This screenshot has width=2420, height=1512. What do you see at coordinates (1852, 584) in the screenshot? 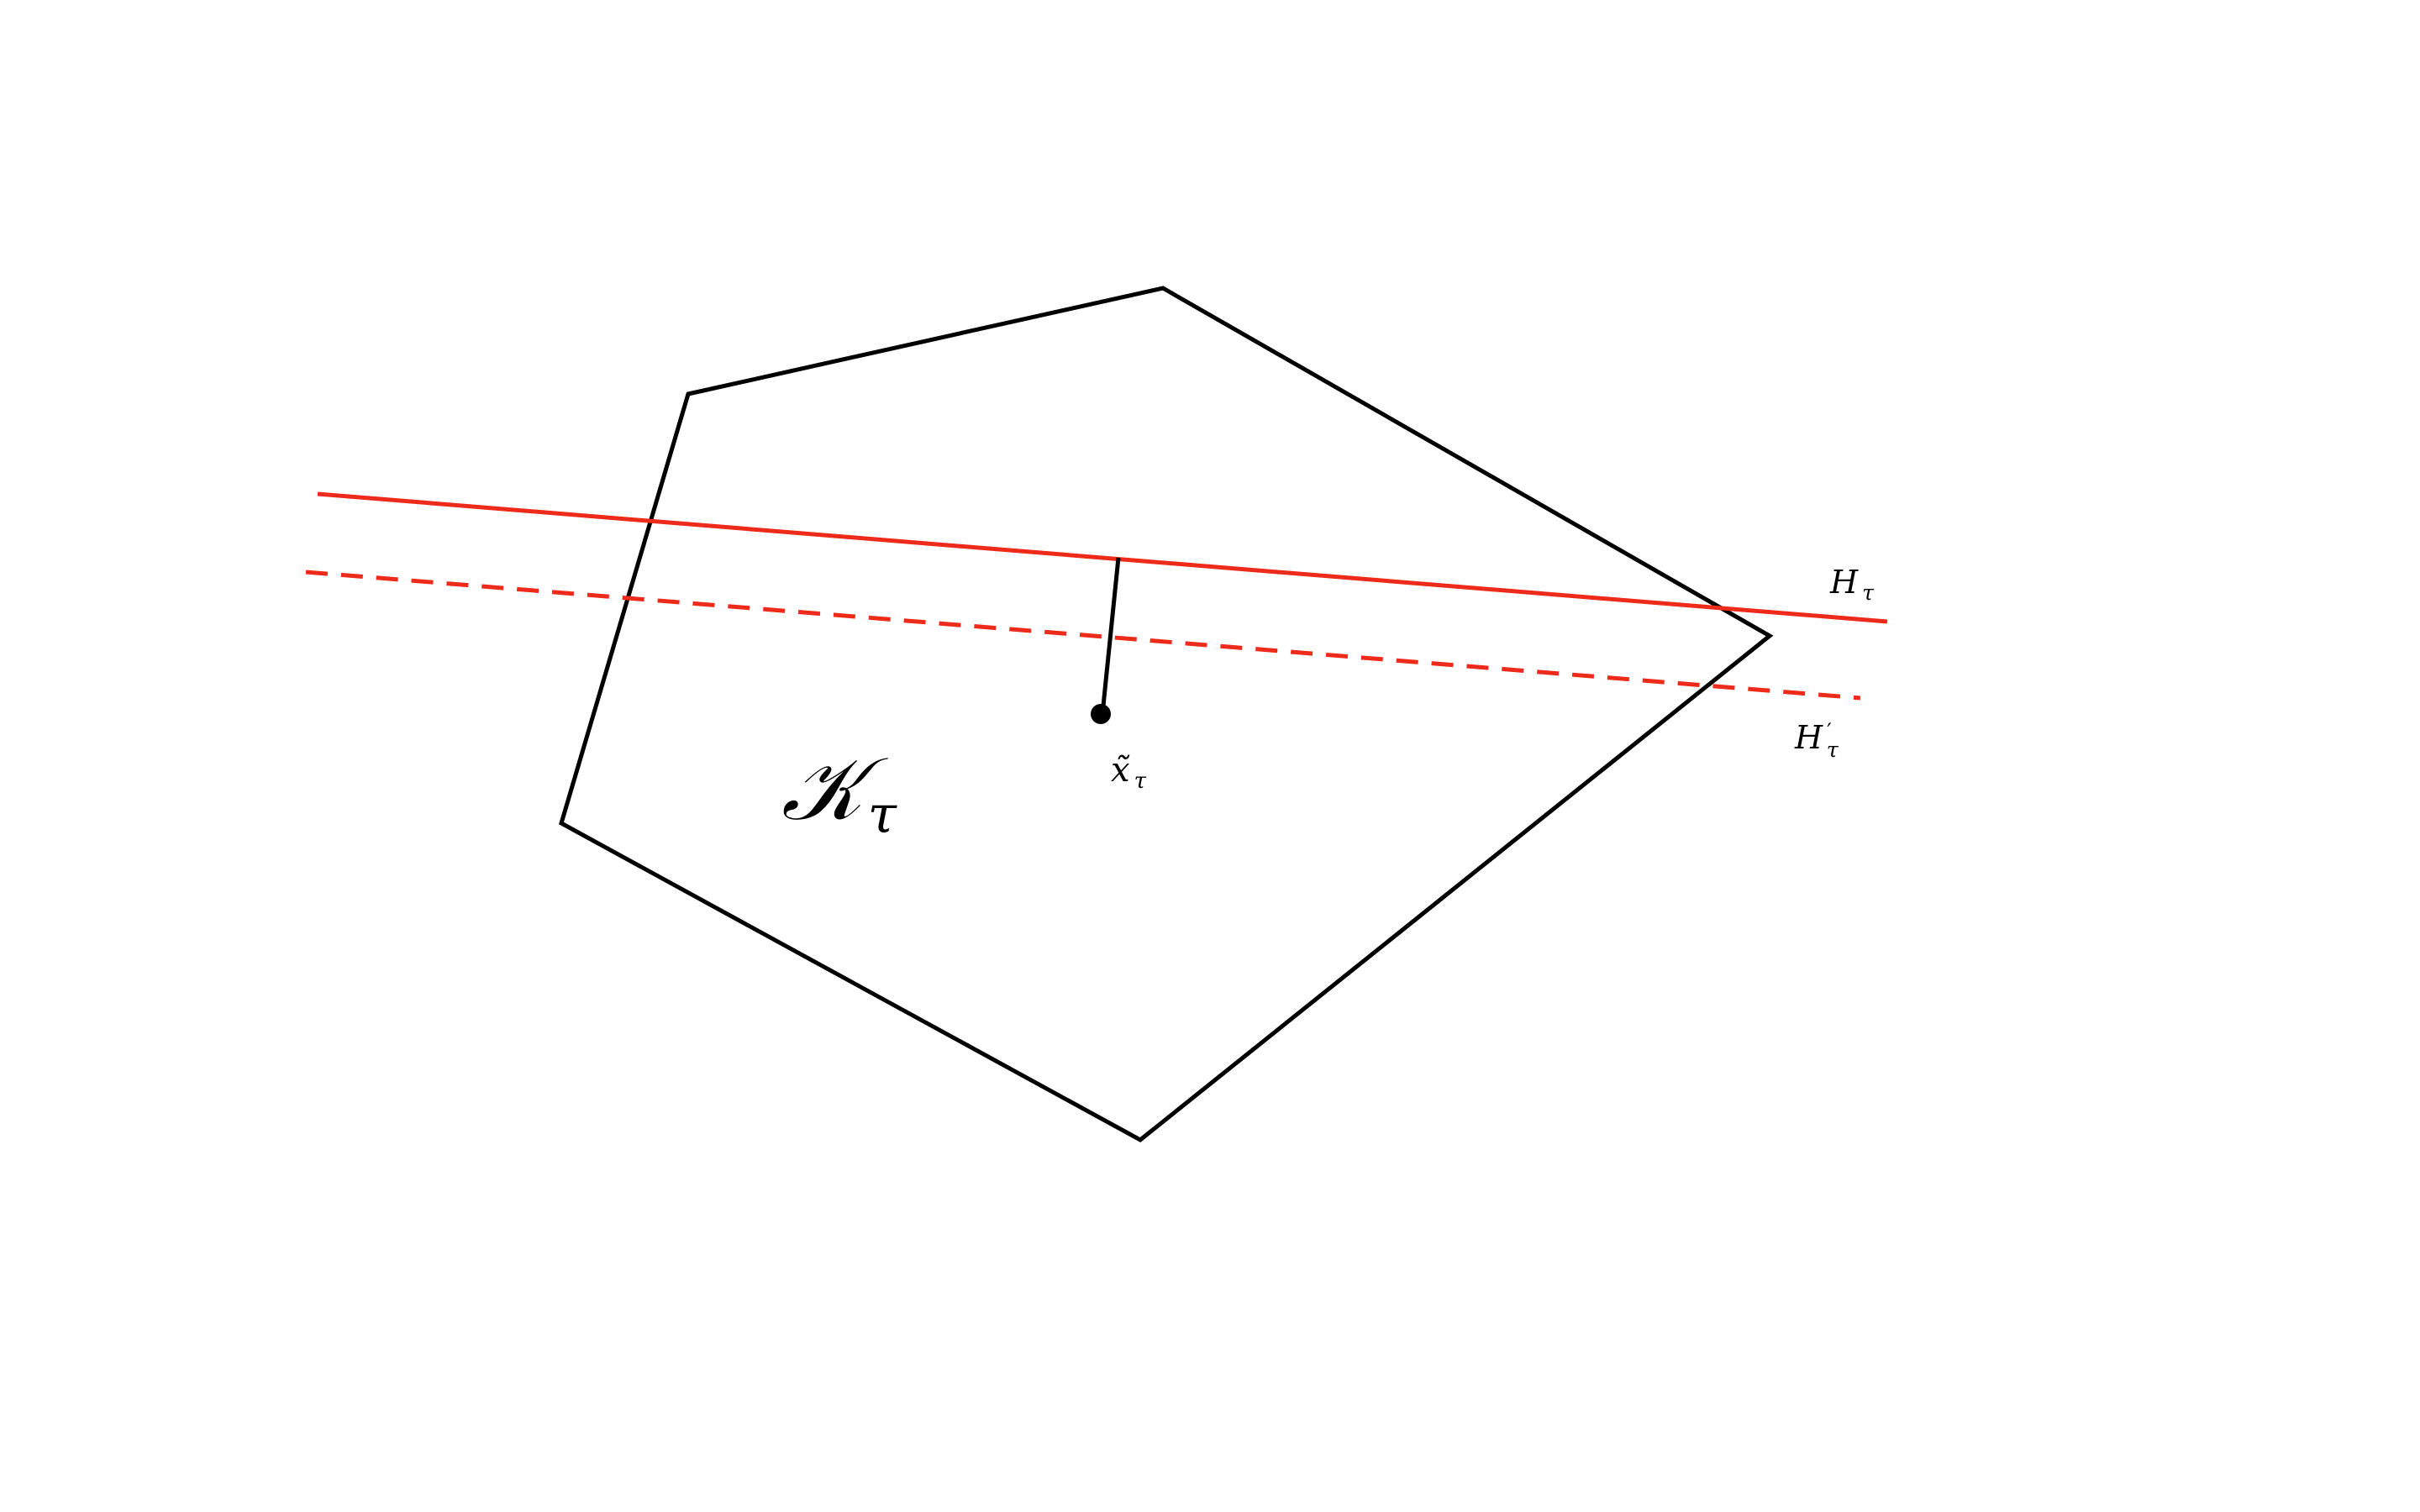
I see `hyperplane-label: H τ` at bounding box center [1852, 584].